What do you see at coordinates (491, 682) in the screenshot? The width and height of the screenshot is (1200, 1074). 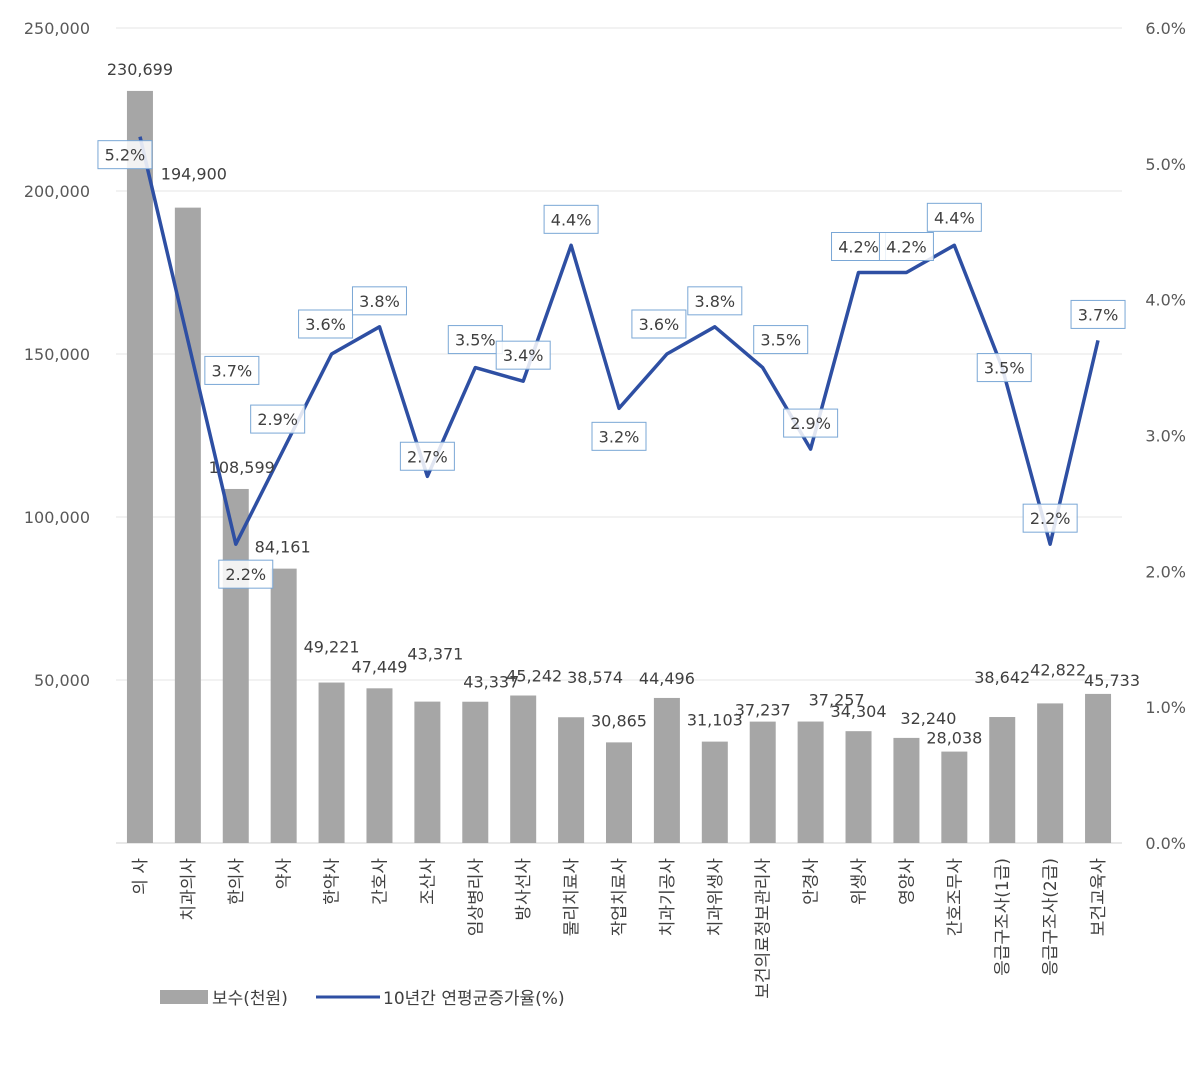 I see `bar-data-label: 43,337` at bounding box center [491, 682].